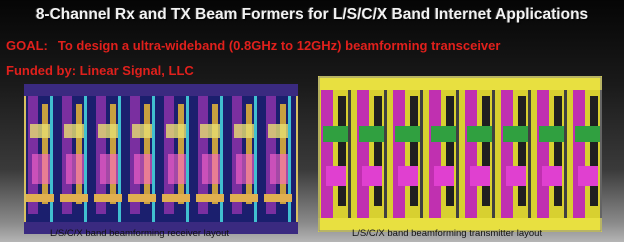 The image size is (624, 242). Describe the element at coordinates (27, 45) in the screenshot. I see `goal-label: GOAL:` at that location.